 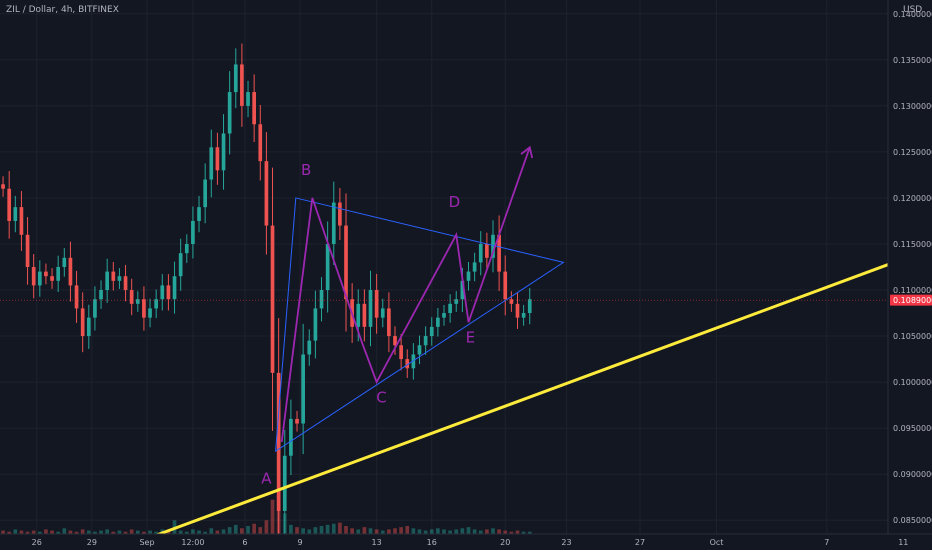 I want to click on time-tick-label: 6, so click(x=244, y=542).